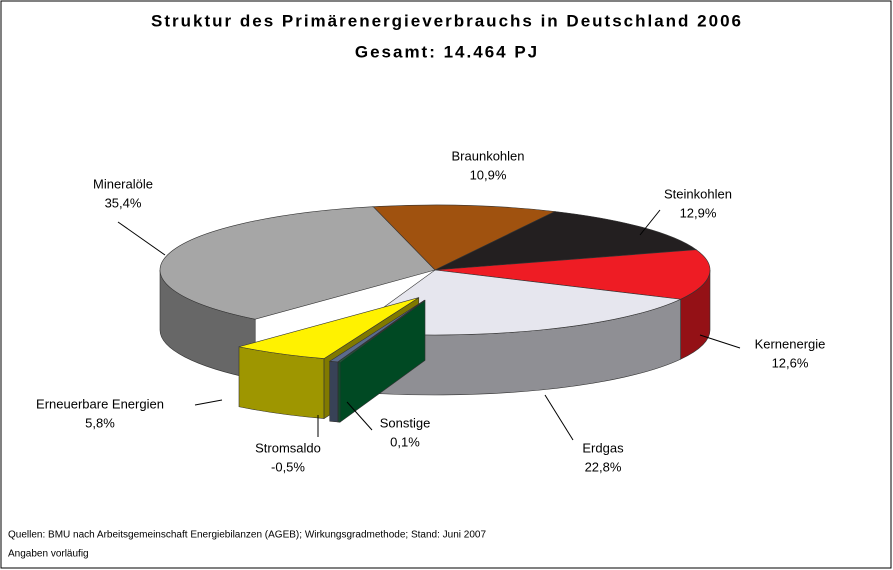 The height and width of the screenshot is (570, 893). Describe the element at coordinates (405, 441) in the screenshot. I see `value-label: 0,1%` at that location.